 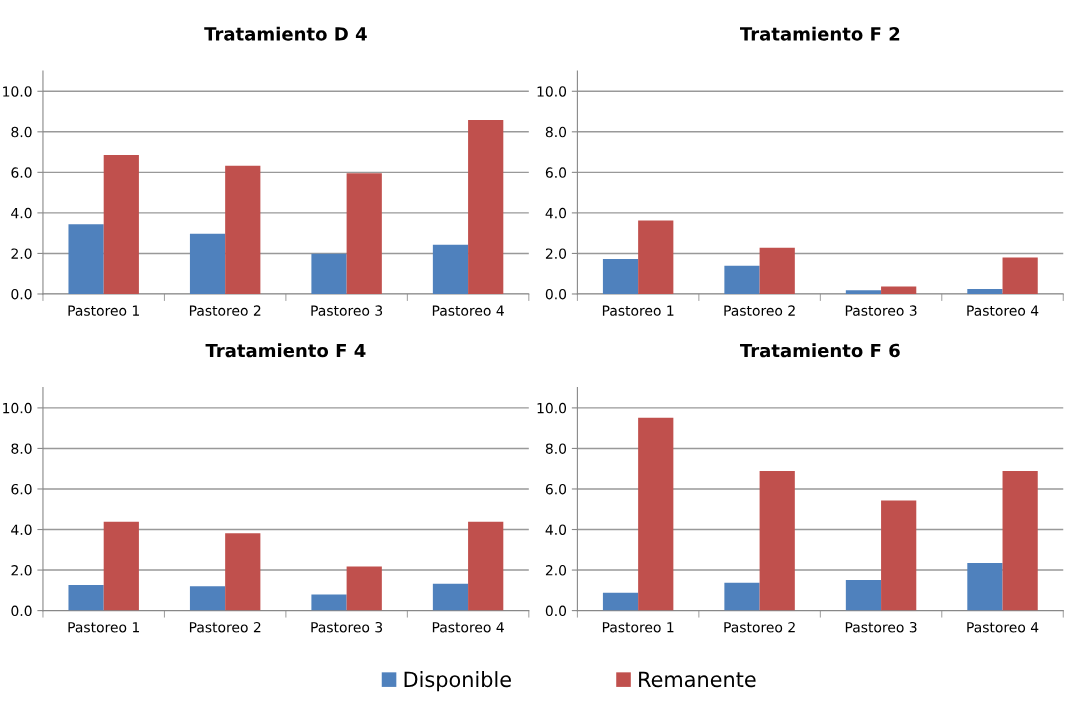 What do you see at coordinates (820, 350) in the screenshot?
I see `chart-title: Tratamiento F 6` at bounding box center [820, 350].